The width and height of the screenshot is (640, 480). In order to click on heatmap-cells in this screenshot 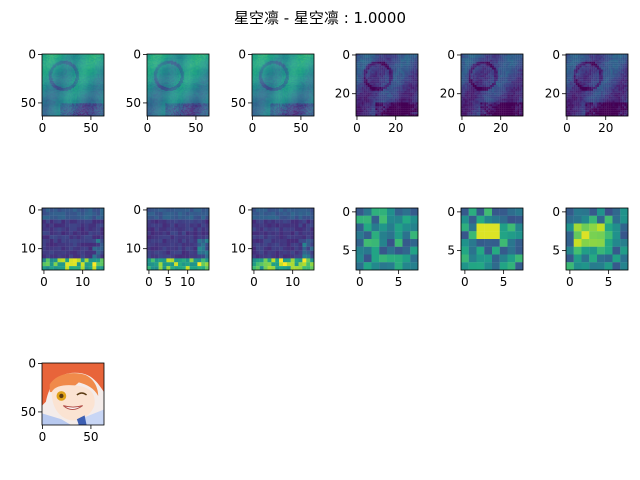, I will do `click(178, 85)`.